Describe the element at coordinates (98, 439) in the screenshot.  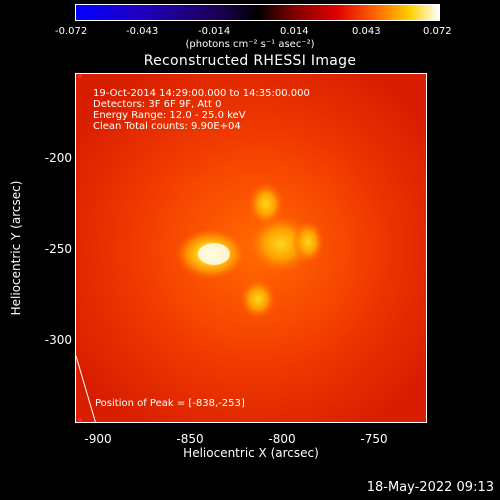
I see `x-tick-label: -900` at that location.